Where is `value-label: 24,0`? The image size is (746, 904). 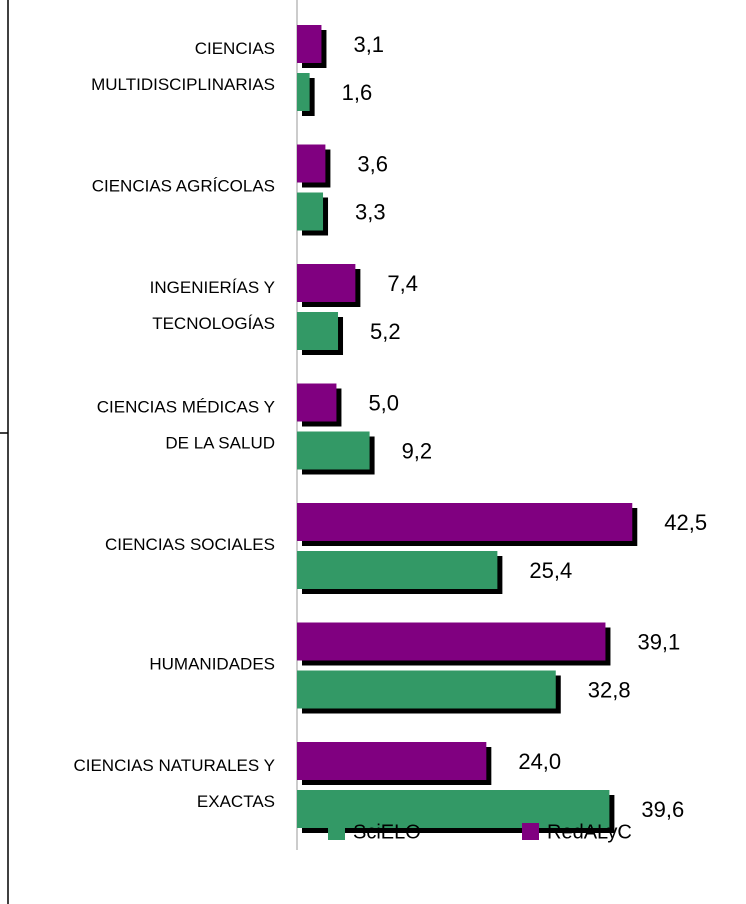 value-label: 24,0 is located at coordinates (539, 761).